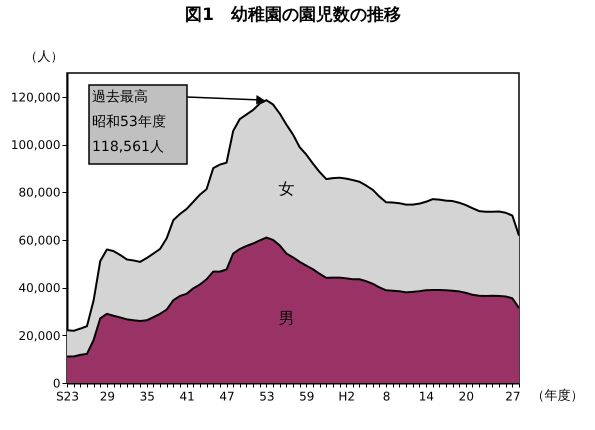 This screenshot has width=595, height=430. What do you see at coordinates (39, 193) in the screenshot?
I see `y-tick-label: 80,000` at bounding box center [39, 193].